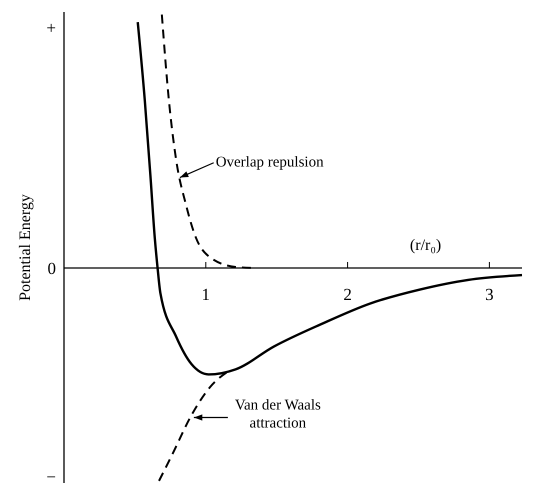 The height and width of the screenshot is (499, 536). I want to click on x-axis-title: (r/r₀), so click(426, 245).